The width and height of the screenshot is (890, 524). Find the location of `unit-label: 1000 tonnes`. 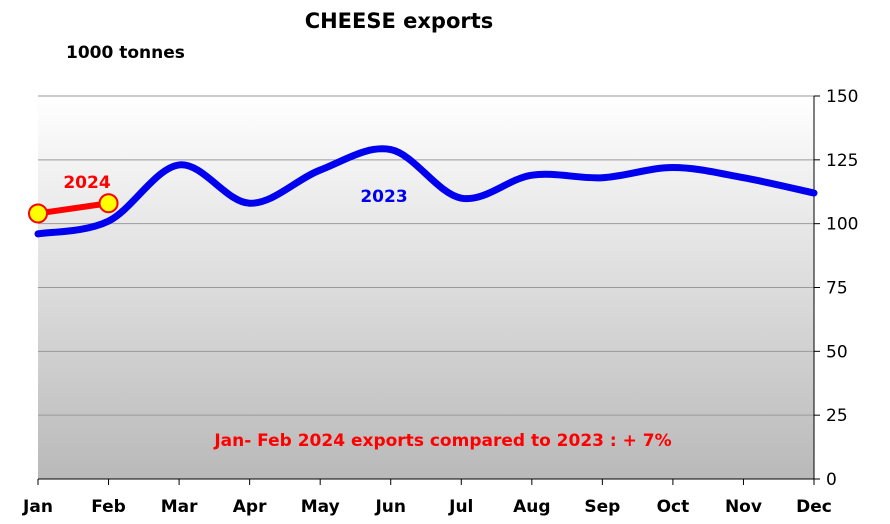

unit-label: 1000 tonnes is located at coordinates (125, 53).